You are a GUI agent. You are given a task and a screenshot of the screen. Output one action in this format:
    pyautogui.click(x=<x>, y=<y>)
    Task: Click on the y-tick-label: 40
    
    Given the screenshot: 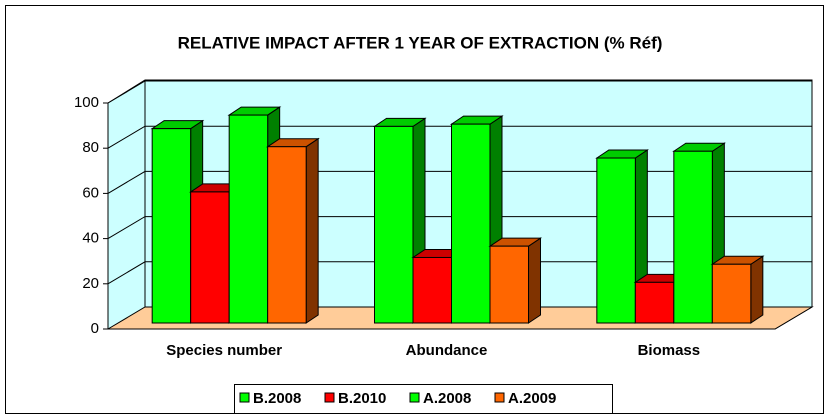 What is the action you would take?
    pyautogui.click(x=90, y=238)
    